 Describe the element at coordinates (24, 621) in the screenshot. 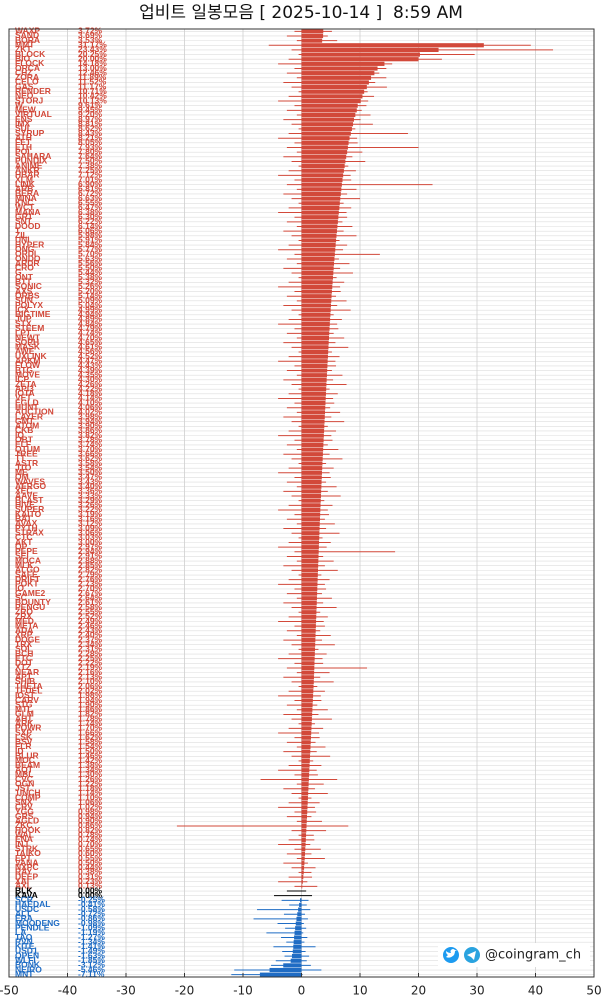

I see `row-name: MED` at that location.